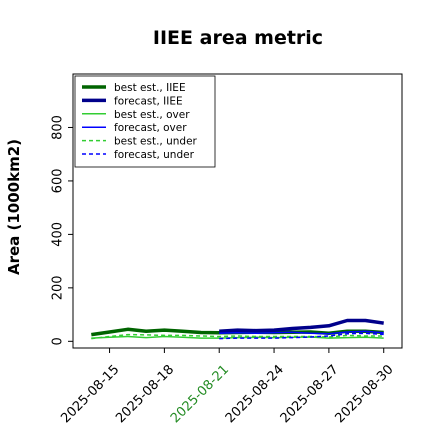 This screenshot has height=440, width=440. Describe the element at coordinates (238, 38) in the screenshot. I see `chart-title: IIEE area metric` at that location.